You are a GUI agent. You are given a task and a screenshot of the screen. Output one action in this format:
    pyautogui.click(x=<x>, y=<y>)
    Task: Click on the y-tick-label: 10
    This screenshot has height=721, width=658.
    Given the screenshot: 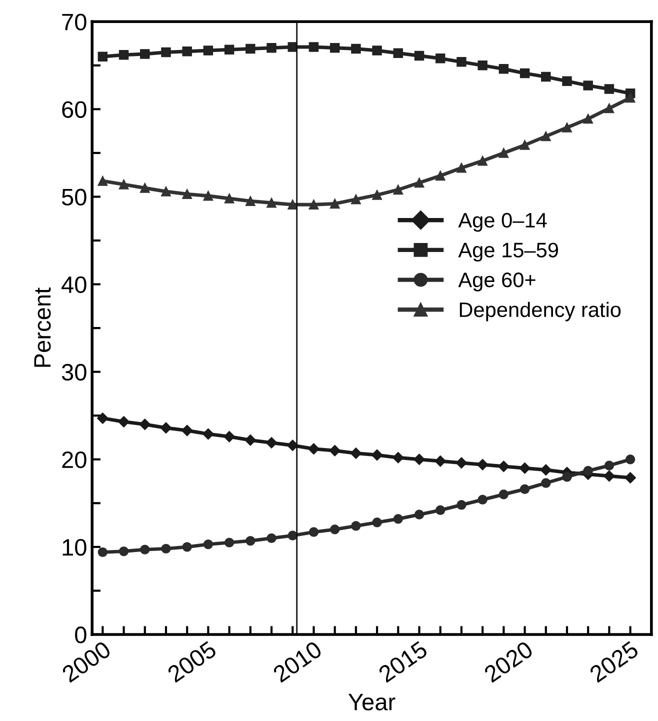 What is the action you would take?
    pyautogui.click(x=74, y=547)
    